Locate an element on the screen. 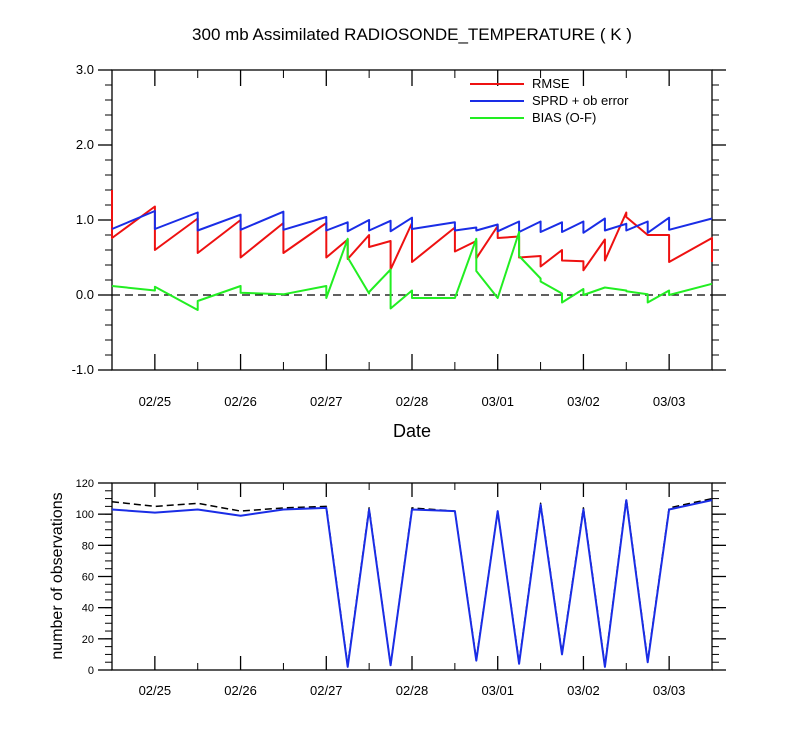  top-x-tick-label: 02/27 is located at coordinates (326, 401).